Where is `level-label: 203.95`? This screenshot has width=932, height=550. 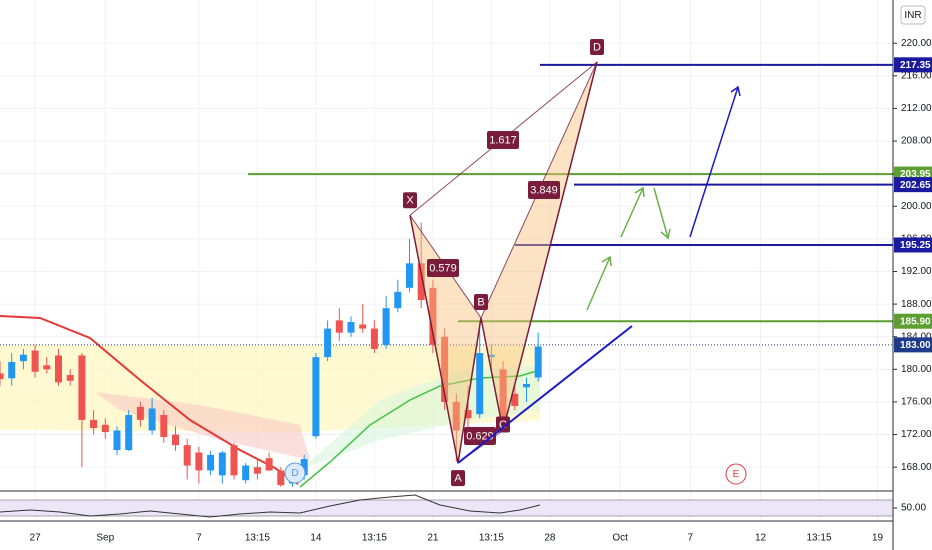 level-label: 203.95 is located at coordinates (915, 174).